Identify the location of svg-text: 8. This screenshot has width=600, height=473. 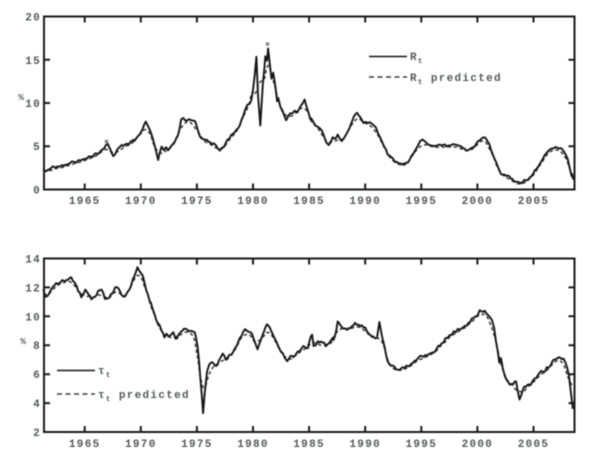
(37, 347).